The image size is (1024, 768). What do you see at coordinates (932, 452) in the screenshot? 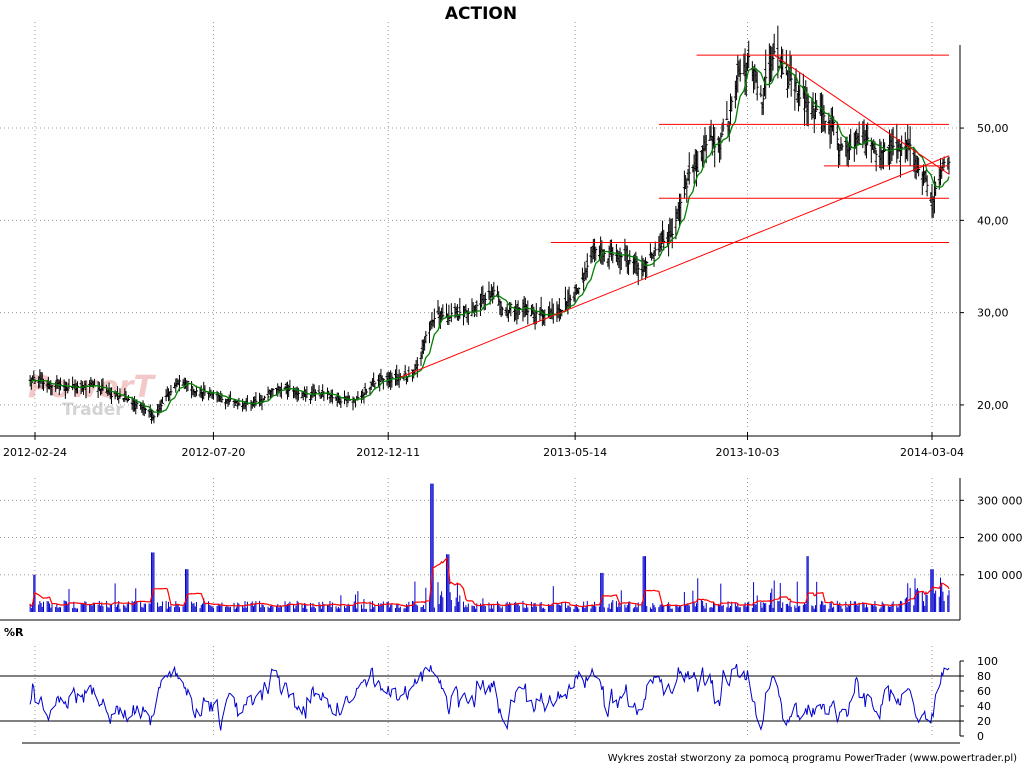
I see `date-tick-label: 2014-03-04` at bounding box center [932, 452].